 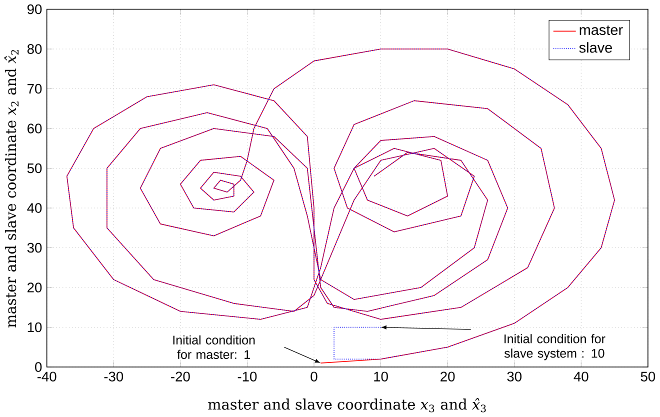 I want to click on legend-label: slave, so click(x=595, y=47).